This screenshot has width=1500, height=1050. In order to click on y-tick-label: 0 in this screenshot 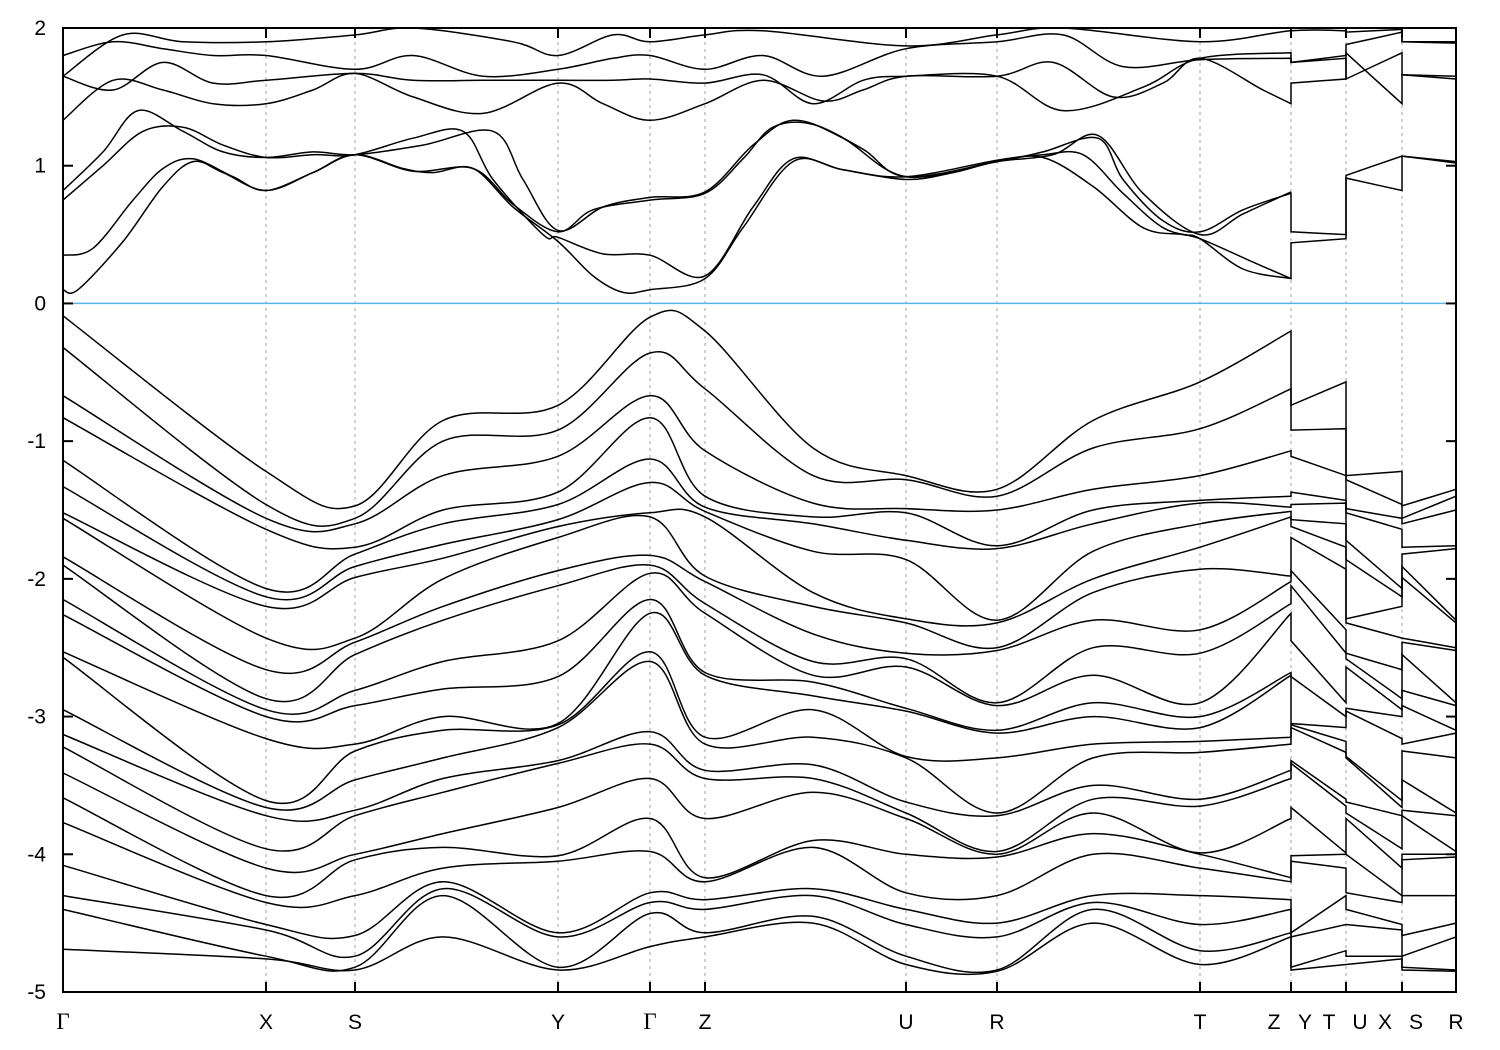, I will do `click(40, 303)`.